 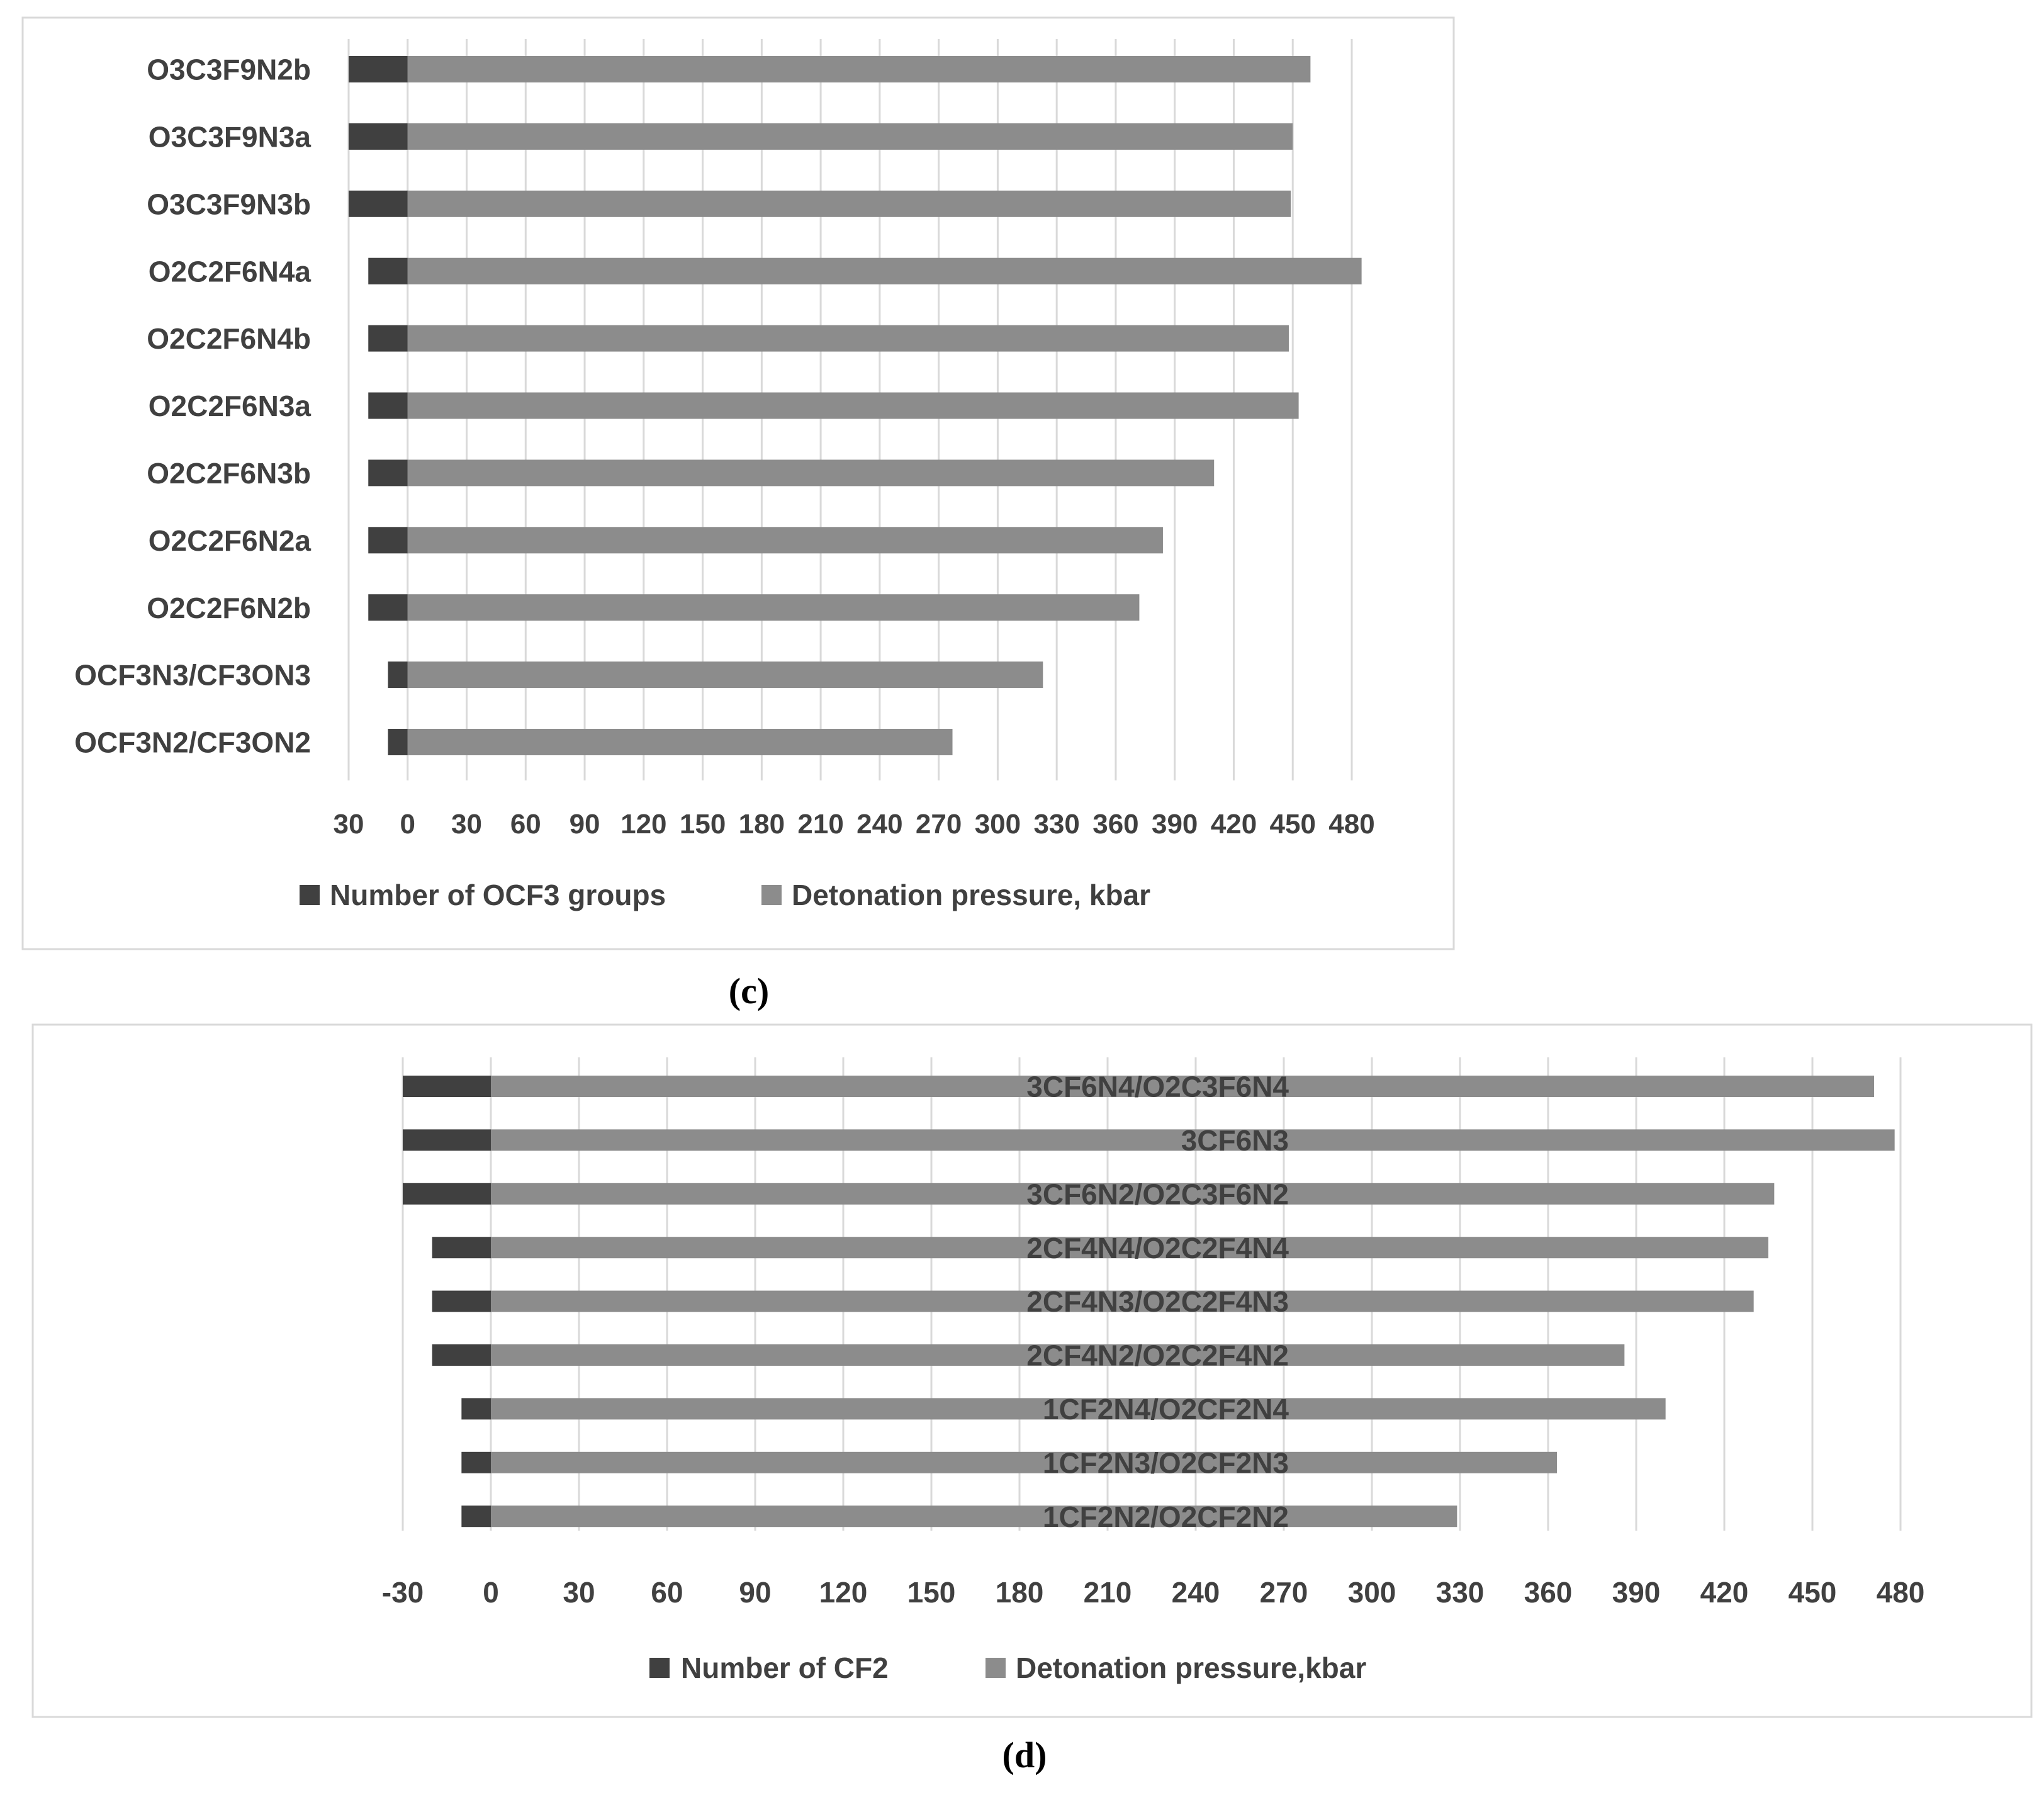 What do you see at coordinates (192, 742) in the screenshot?
I see `category-label: OCF3N2/CF3ON2` at bounding box center [192, 742].